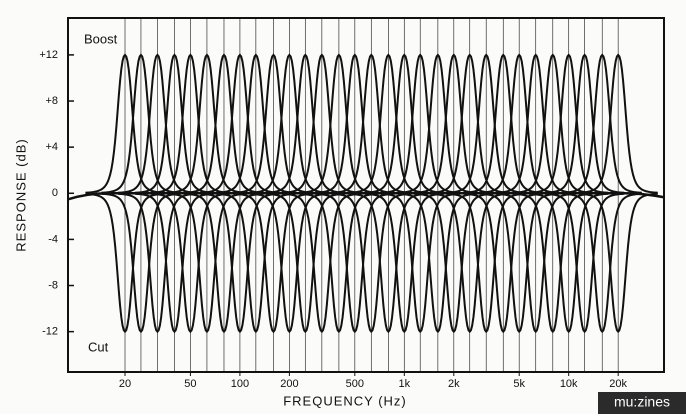  I want to click on x-tick-label: 50, so click(190, 384).